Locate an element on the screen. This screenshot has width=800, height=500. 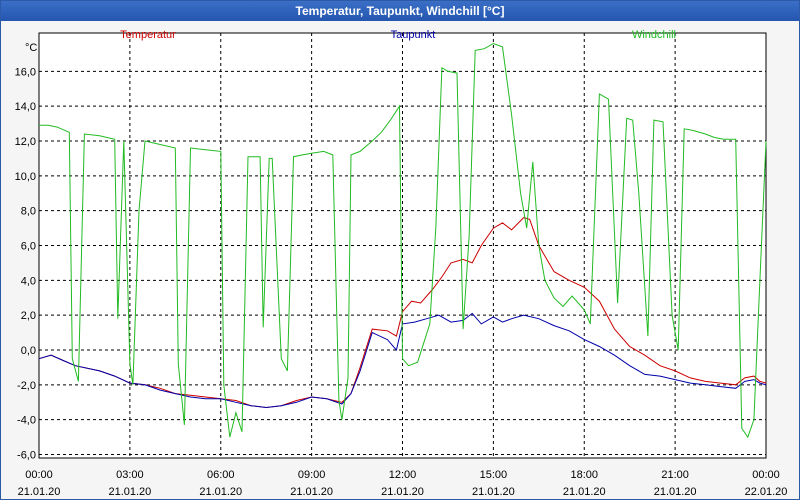
y-tick-label: -2,0 is located at coordinates (26, 386).